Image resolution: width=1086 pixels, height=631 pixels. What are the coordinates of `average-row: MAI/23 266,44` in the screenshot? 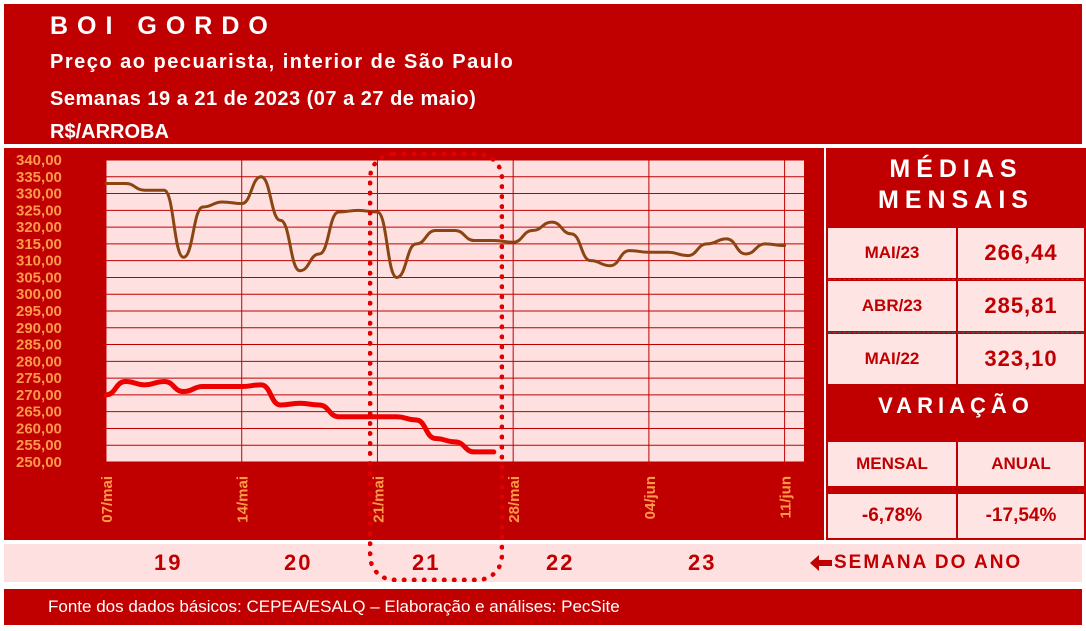 It's located at (956, 253).